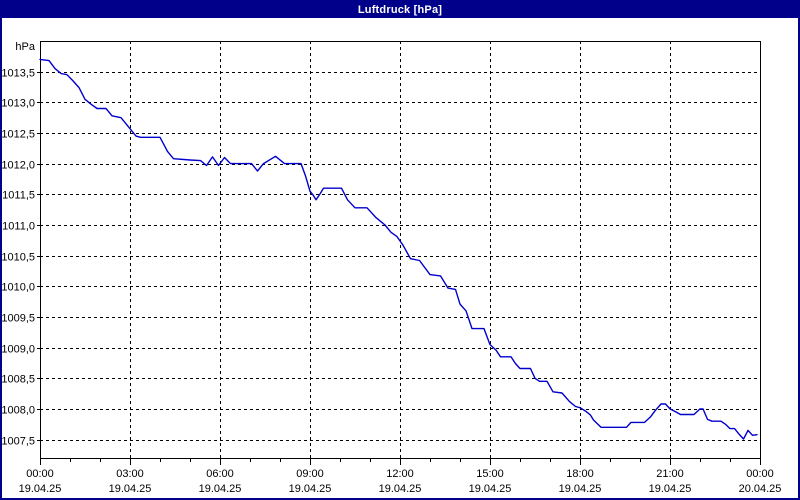 Image resolution: width=800 pixels, height=500 pixels. I want to click on x-tick-time-label: 12:00, so click(400, 474).